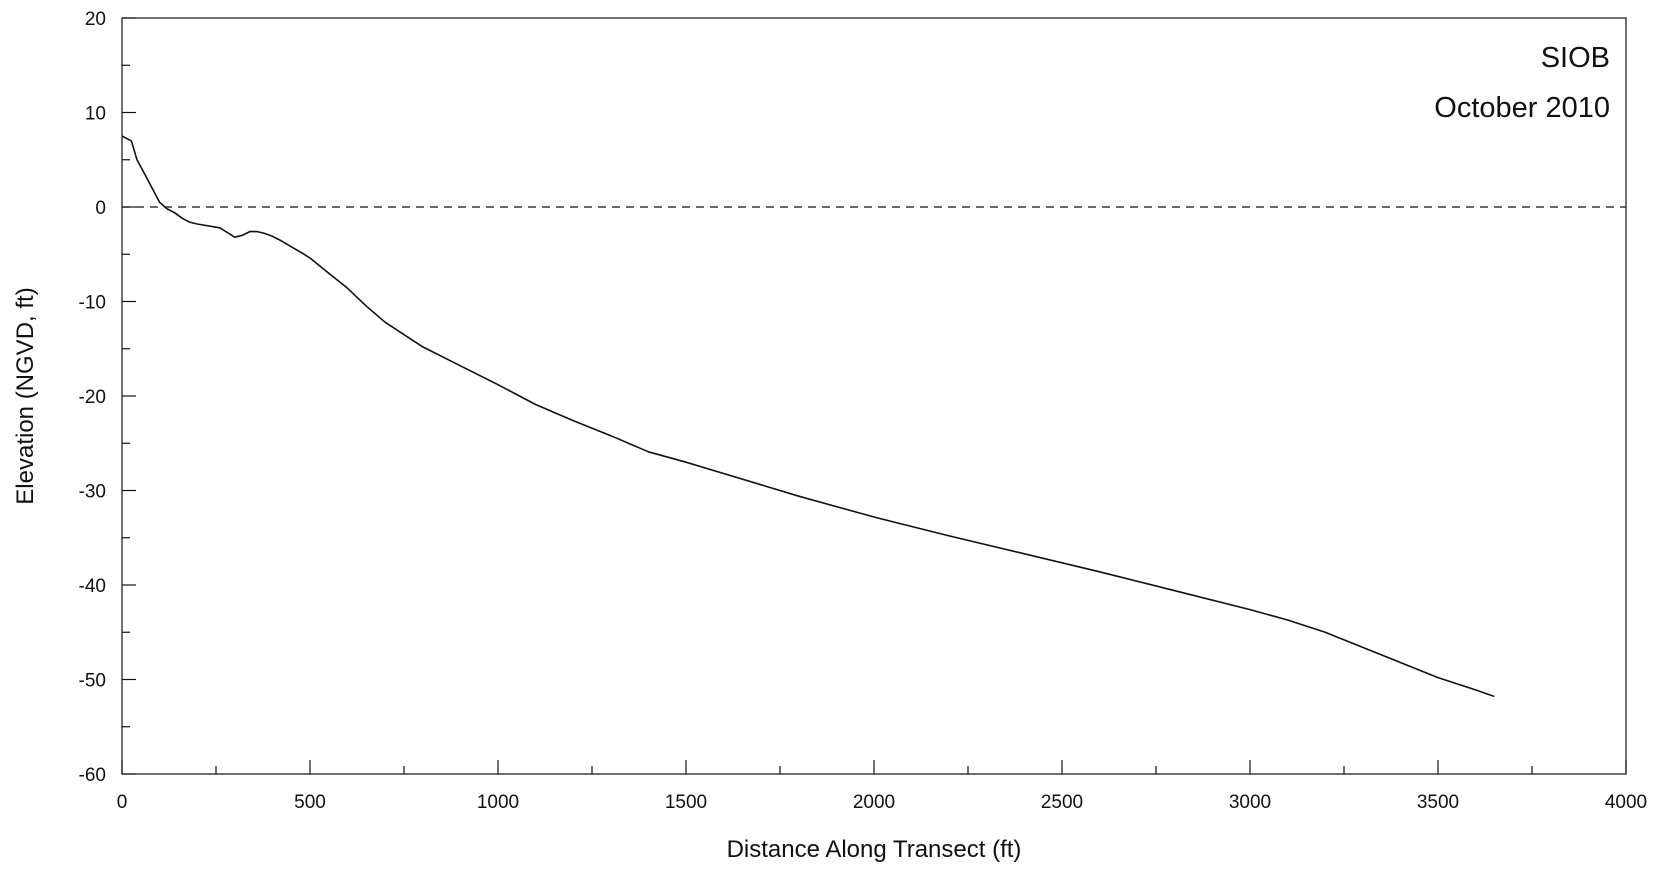  I want to click on chart-title: SIOB, so click(1575, 58).